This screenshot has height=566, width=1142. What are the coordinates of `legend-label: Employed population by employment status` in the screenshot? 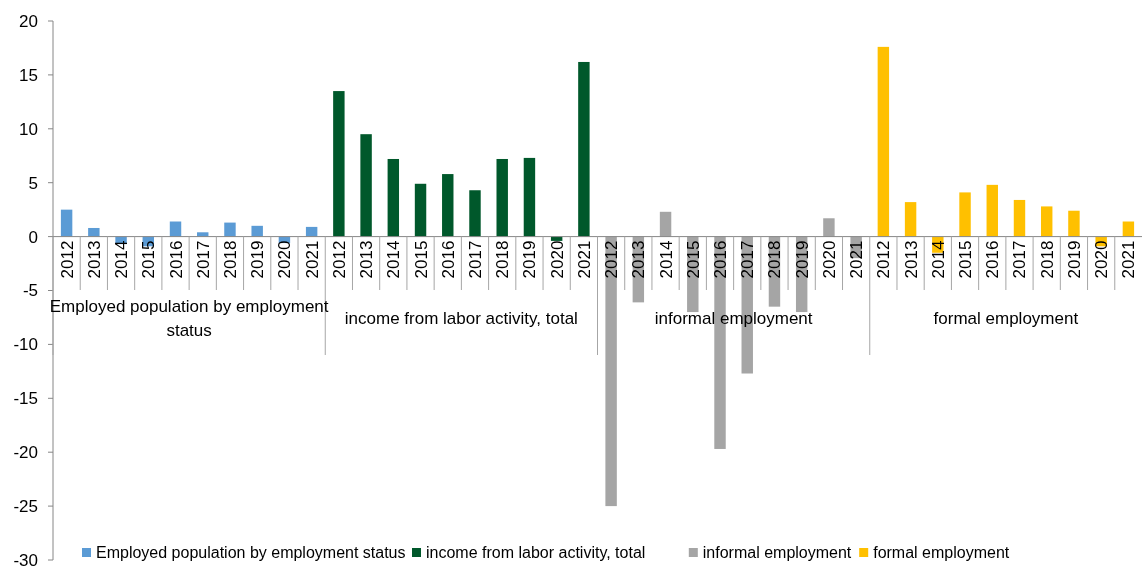 It's located at (251, 552).